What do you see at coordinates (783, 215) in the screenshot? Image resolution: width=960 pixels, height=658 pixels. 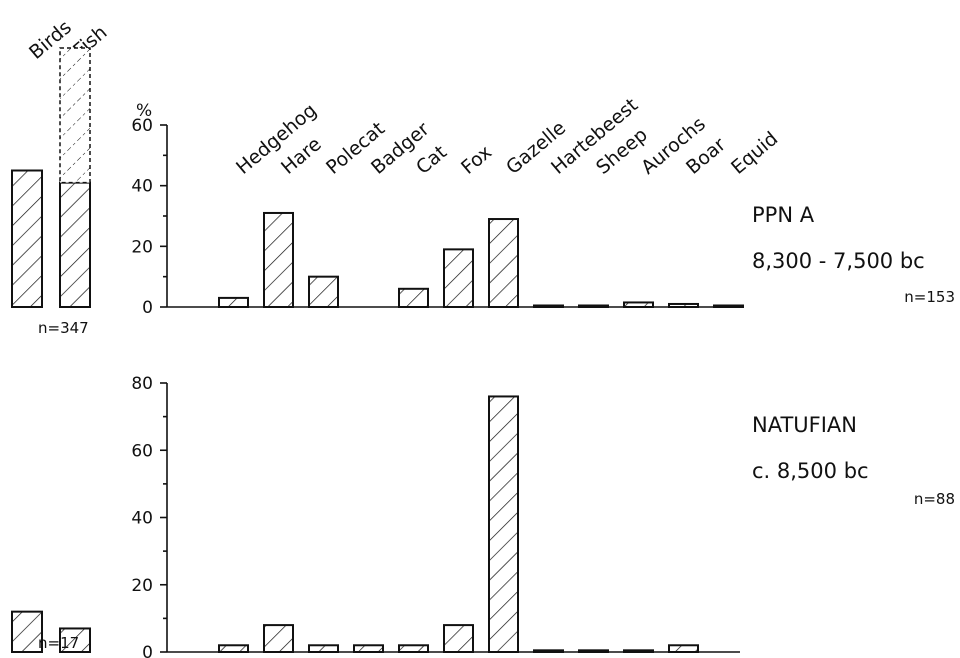 I see `panel-name: PPN A` at bounding box center [783, 215].